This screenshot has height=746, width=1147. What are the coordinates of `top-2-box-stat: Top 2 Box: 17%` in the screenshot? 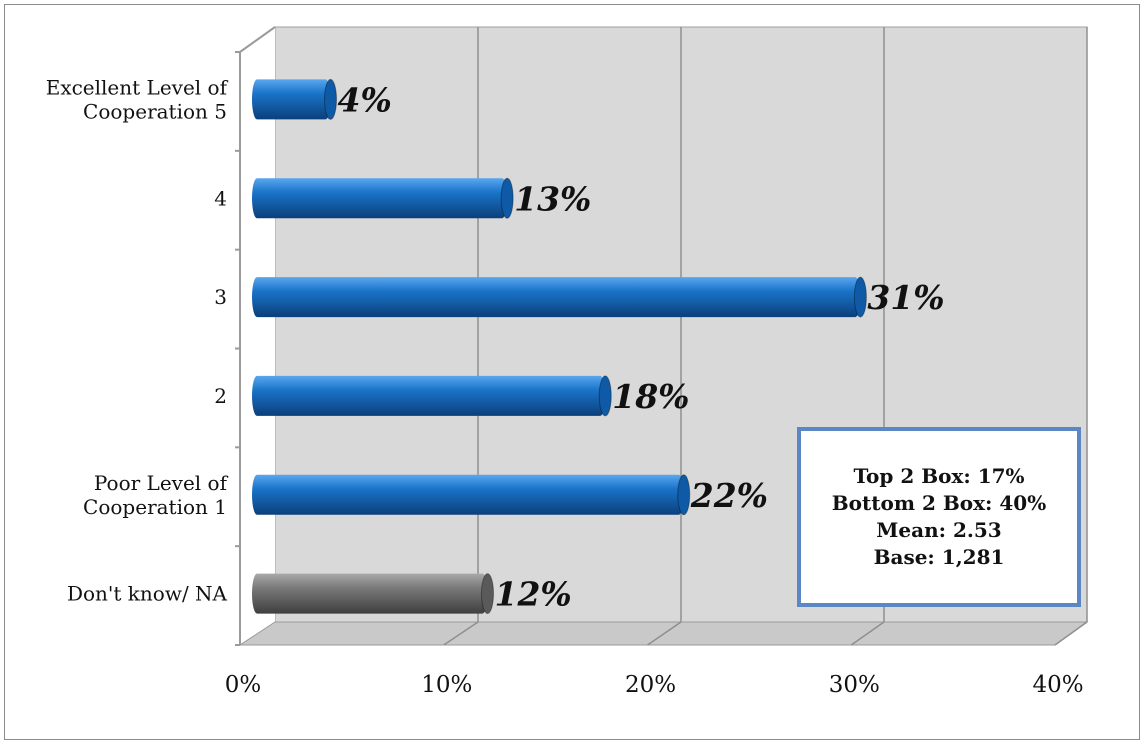 It's located at (939, 476).